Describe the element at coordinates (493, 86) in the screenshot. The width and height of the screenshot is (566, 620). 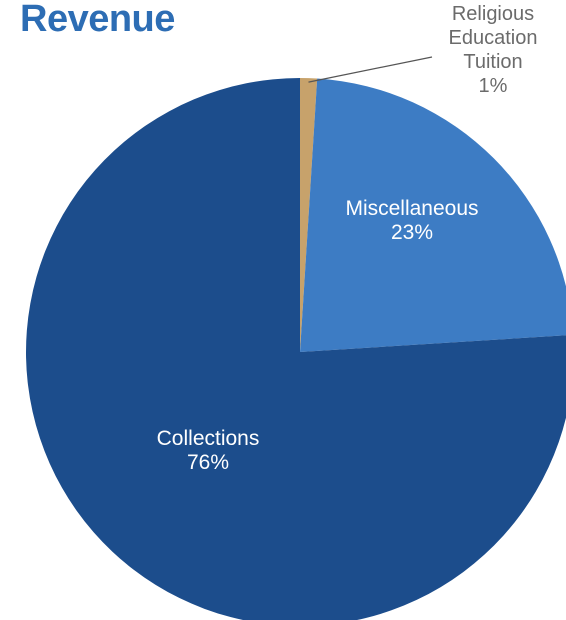
I see `slice-value-religious-education-tuition: 1%` at that location.